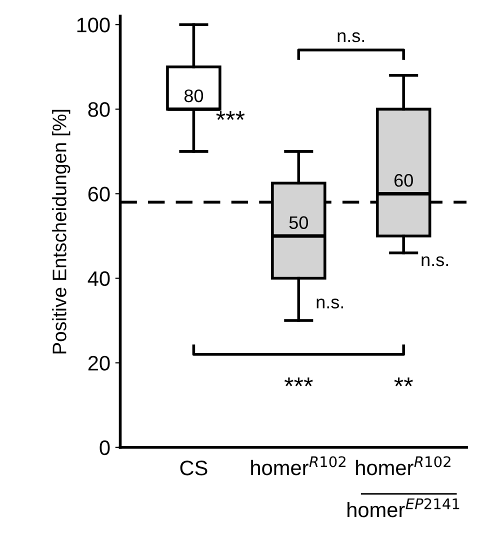 Image resolution: width=481 pixels, height=539 pixels. Describe the element at coordinates (105, 448) in the screenshot. I see `y-tick-label: 0` at that location.